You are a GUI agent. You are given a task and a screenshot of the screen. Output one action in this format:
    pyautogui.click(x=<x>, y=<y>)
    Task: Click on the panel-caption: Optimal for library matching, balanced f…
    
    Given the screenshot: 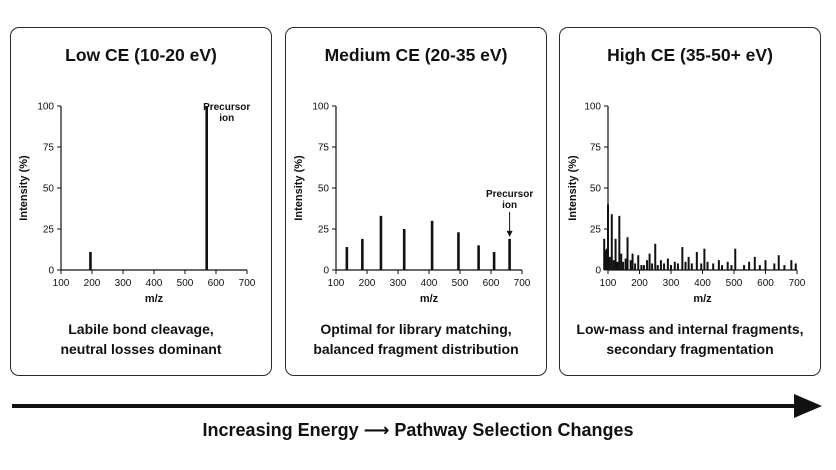 What is the action you would take?
    pyautogui.click(x=416, y=339)
    